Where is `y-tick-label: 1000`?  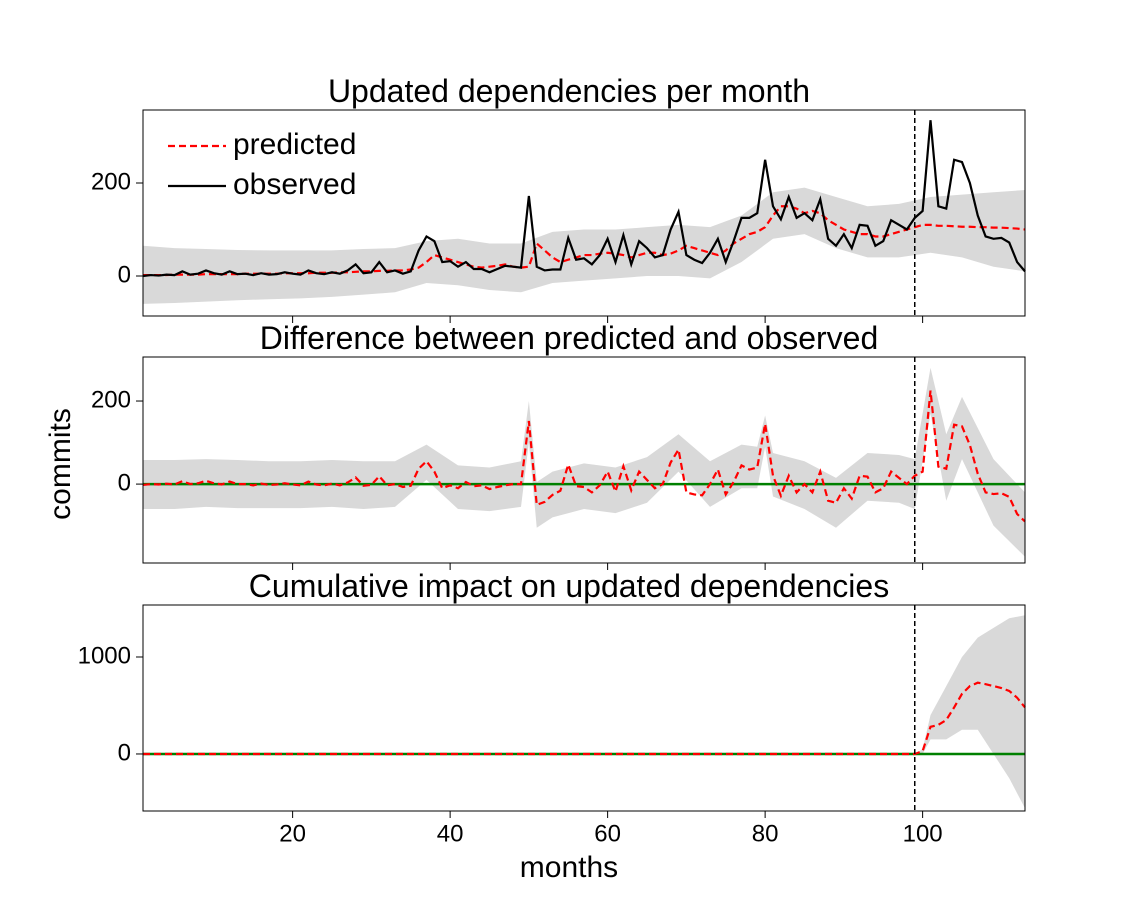 y-tick-label: 1000 is located at coordinates (104, 655).